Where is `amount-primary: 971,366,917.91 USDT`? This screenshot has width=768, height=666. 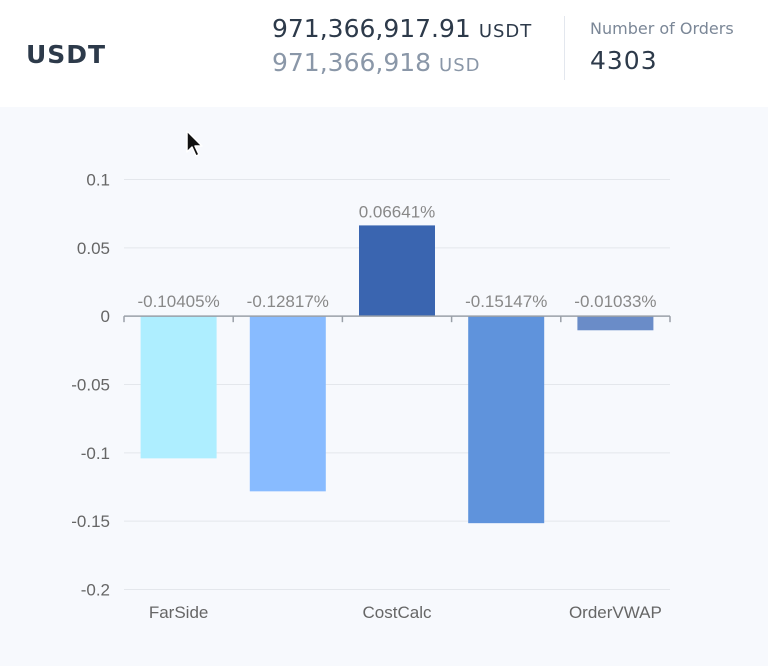
amount-primary: 971,366,917.91 USDT is located at coordinates (402, 31).